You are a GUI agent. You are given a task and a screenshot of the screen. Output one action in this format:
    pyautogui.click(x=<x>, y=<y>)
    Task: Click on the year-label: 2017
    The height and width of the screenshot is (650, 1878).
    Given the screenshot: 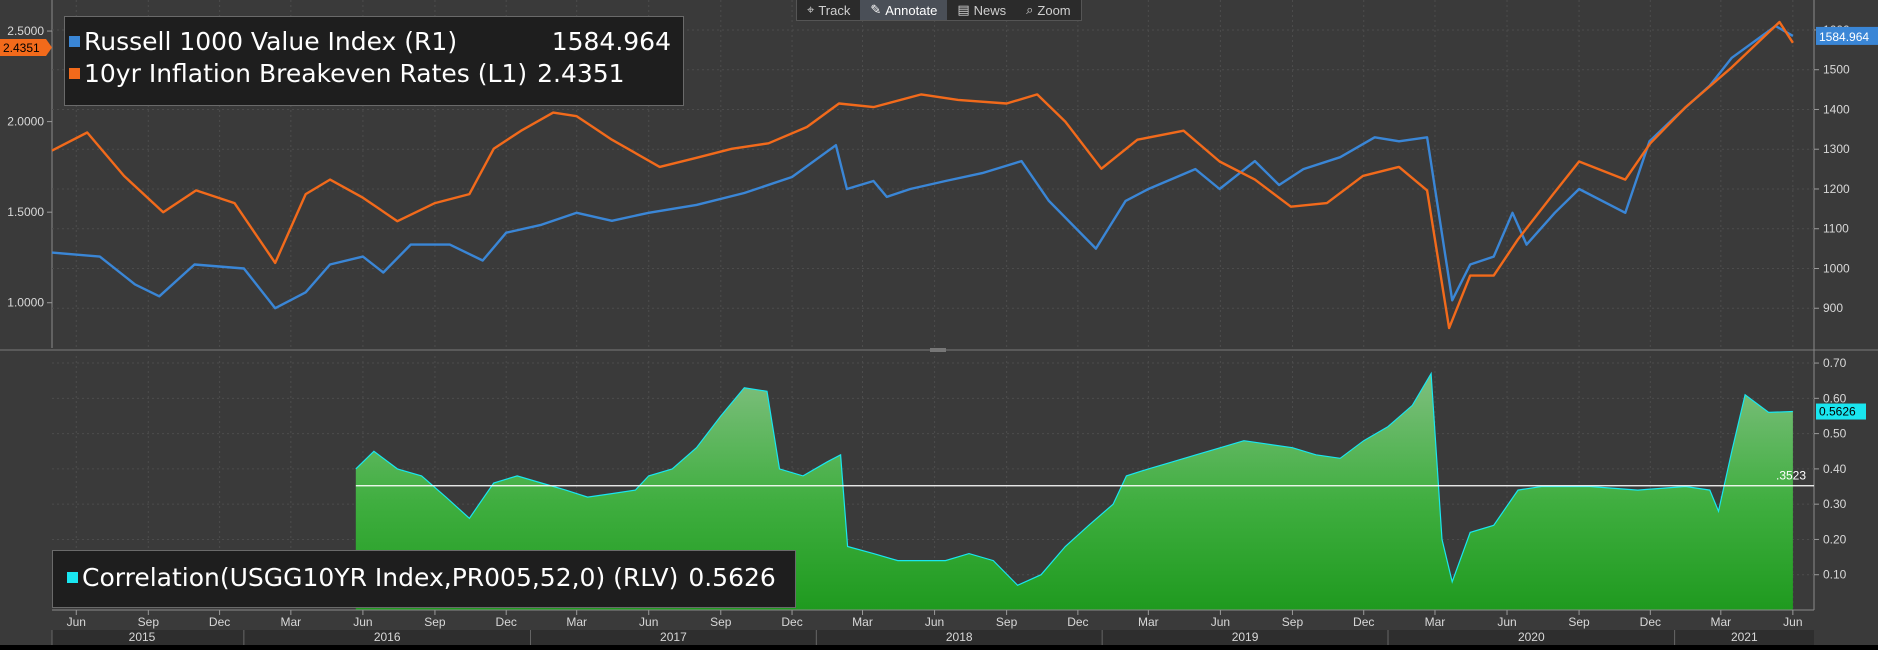 What is the action you would take?
    pyautogui.click(x=673, y=637)
    